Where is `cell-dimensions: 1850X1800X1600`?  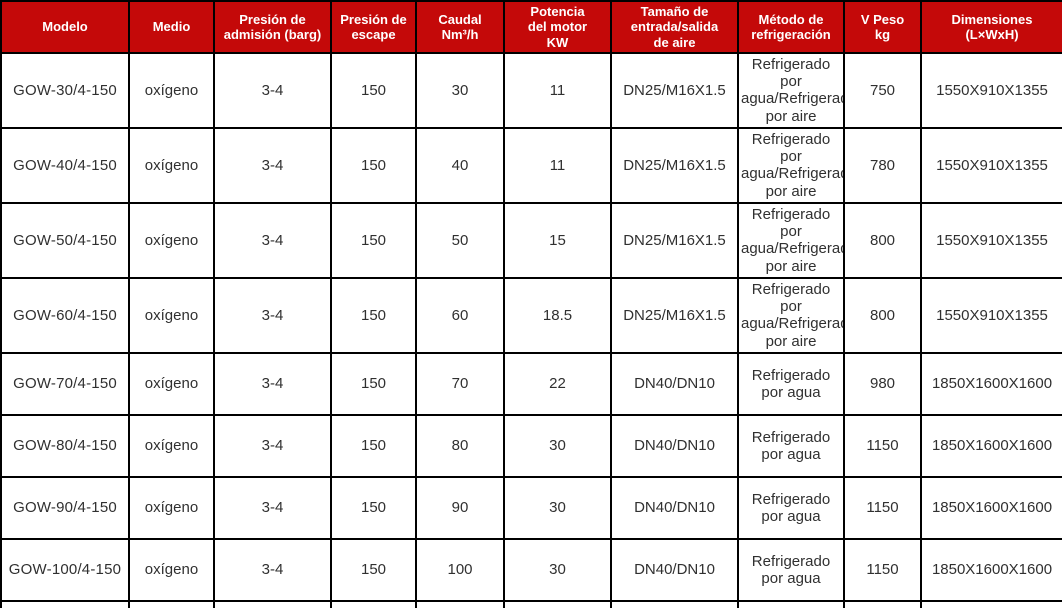
cell-dimensions: 1850X1800X1600 is located at coordinates (991, 603).